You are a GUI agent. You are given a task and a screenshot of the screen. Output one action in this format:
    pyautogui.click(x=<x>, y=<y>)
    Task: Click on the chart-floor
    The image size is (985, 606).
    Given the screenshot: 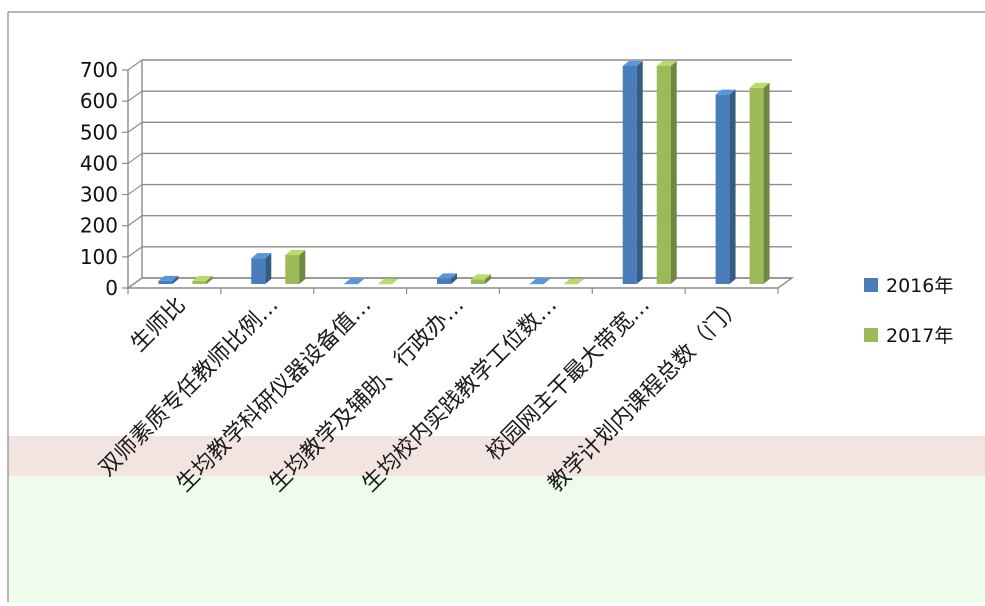 What is the action you would take?
    pyautogui.click(x=460, y=283)
    